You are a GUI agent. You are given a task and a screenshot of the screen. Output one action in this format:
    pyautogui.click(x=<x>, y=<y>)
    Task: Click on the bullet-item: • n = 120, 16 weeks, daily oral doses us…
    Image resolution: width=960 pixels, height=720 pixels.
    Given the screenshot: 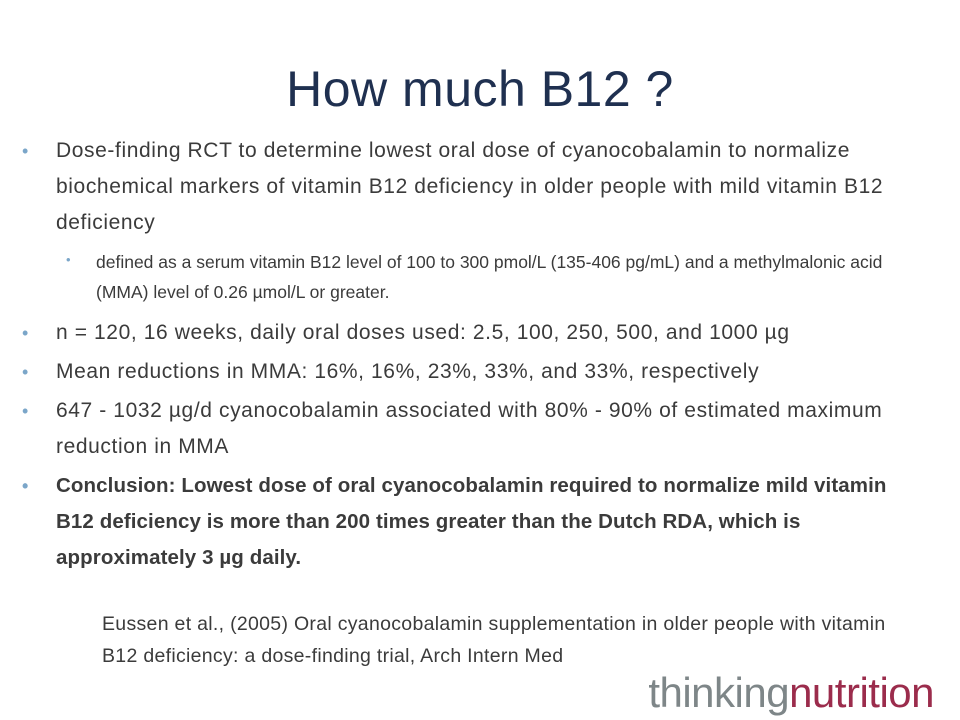 What is the action you would take?
    pyautogui.click(x=472, y=333)
    